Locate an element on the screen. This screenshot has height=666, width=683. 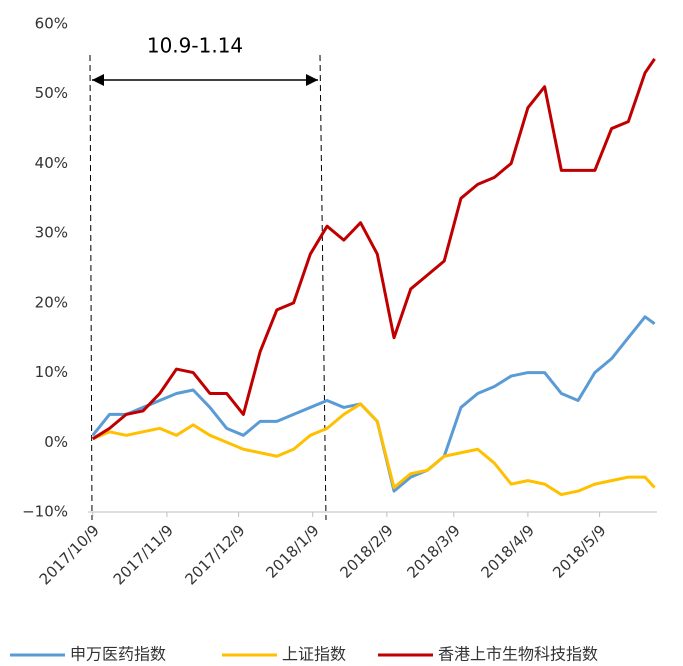
x-tick-label: 2018/3/9 is located at coordinates (433, 551).